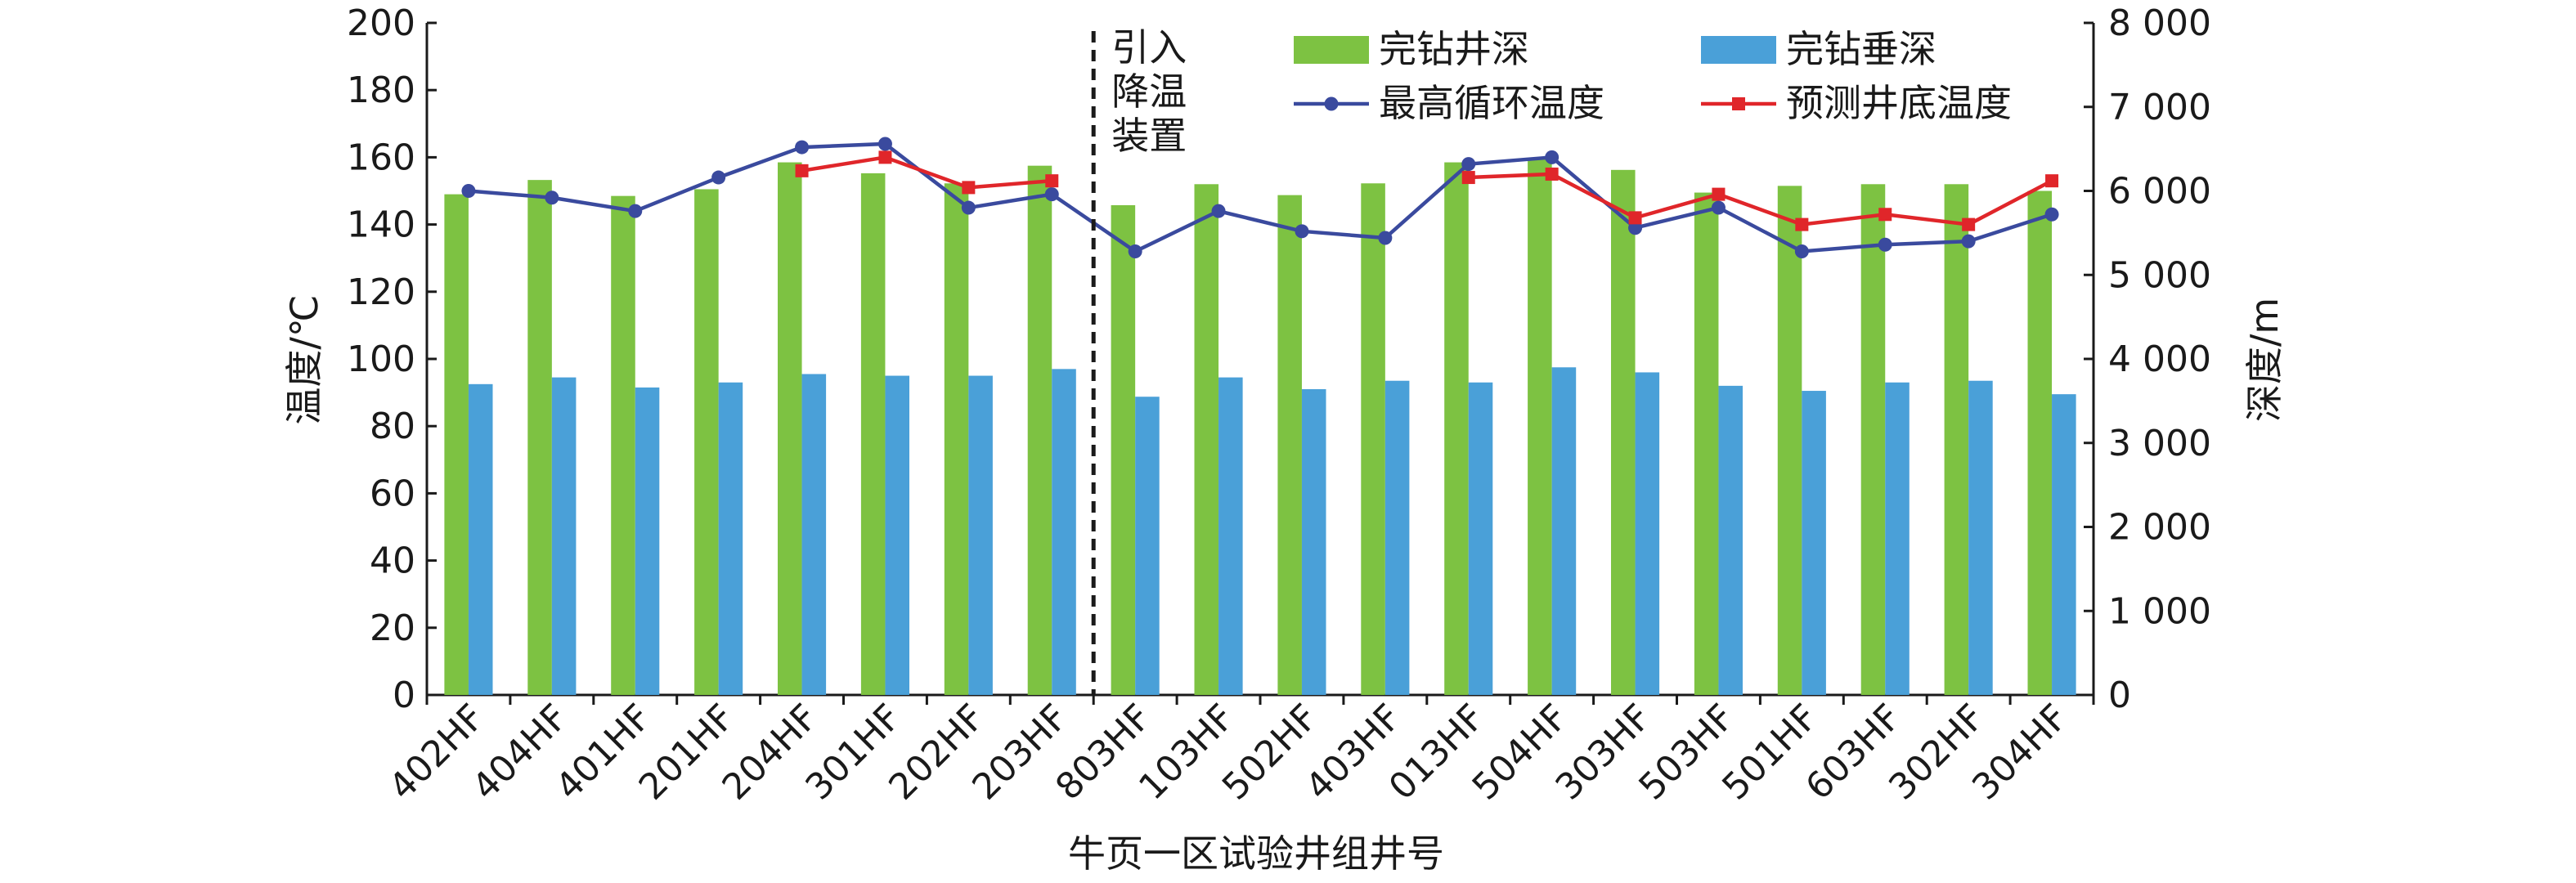 Image resolution: width=2576 pixels, height=883 pixels. I want to click on y-axis-right-title: 深度/m, so click(2264, 360).